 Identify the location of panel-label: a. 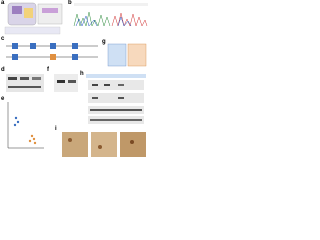
(3, 3).